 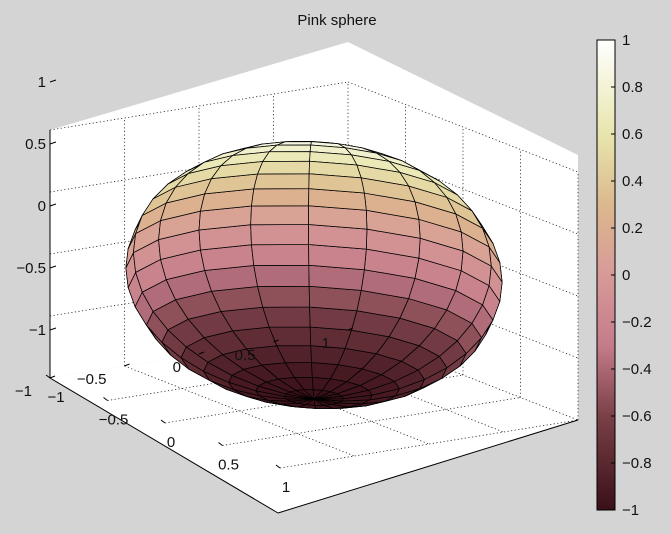 What do you see at coordinates (37, 330) in the screenshot?
I see `z-tick-label: −1` at bounding box center [37, 330].